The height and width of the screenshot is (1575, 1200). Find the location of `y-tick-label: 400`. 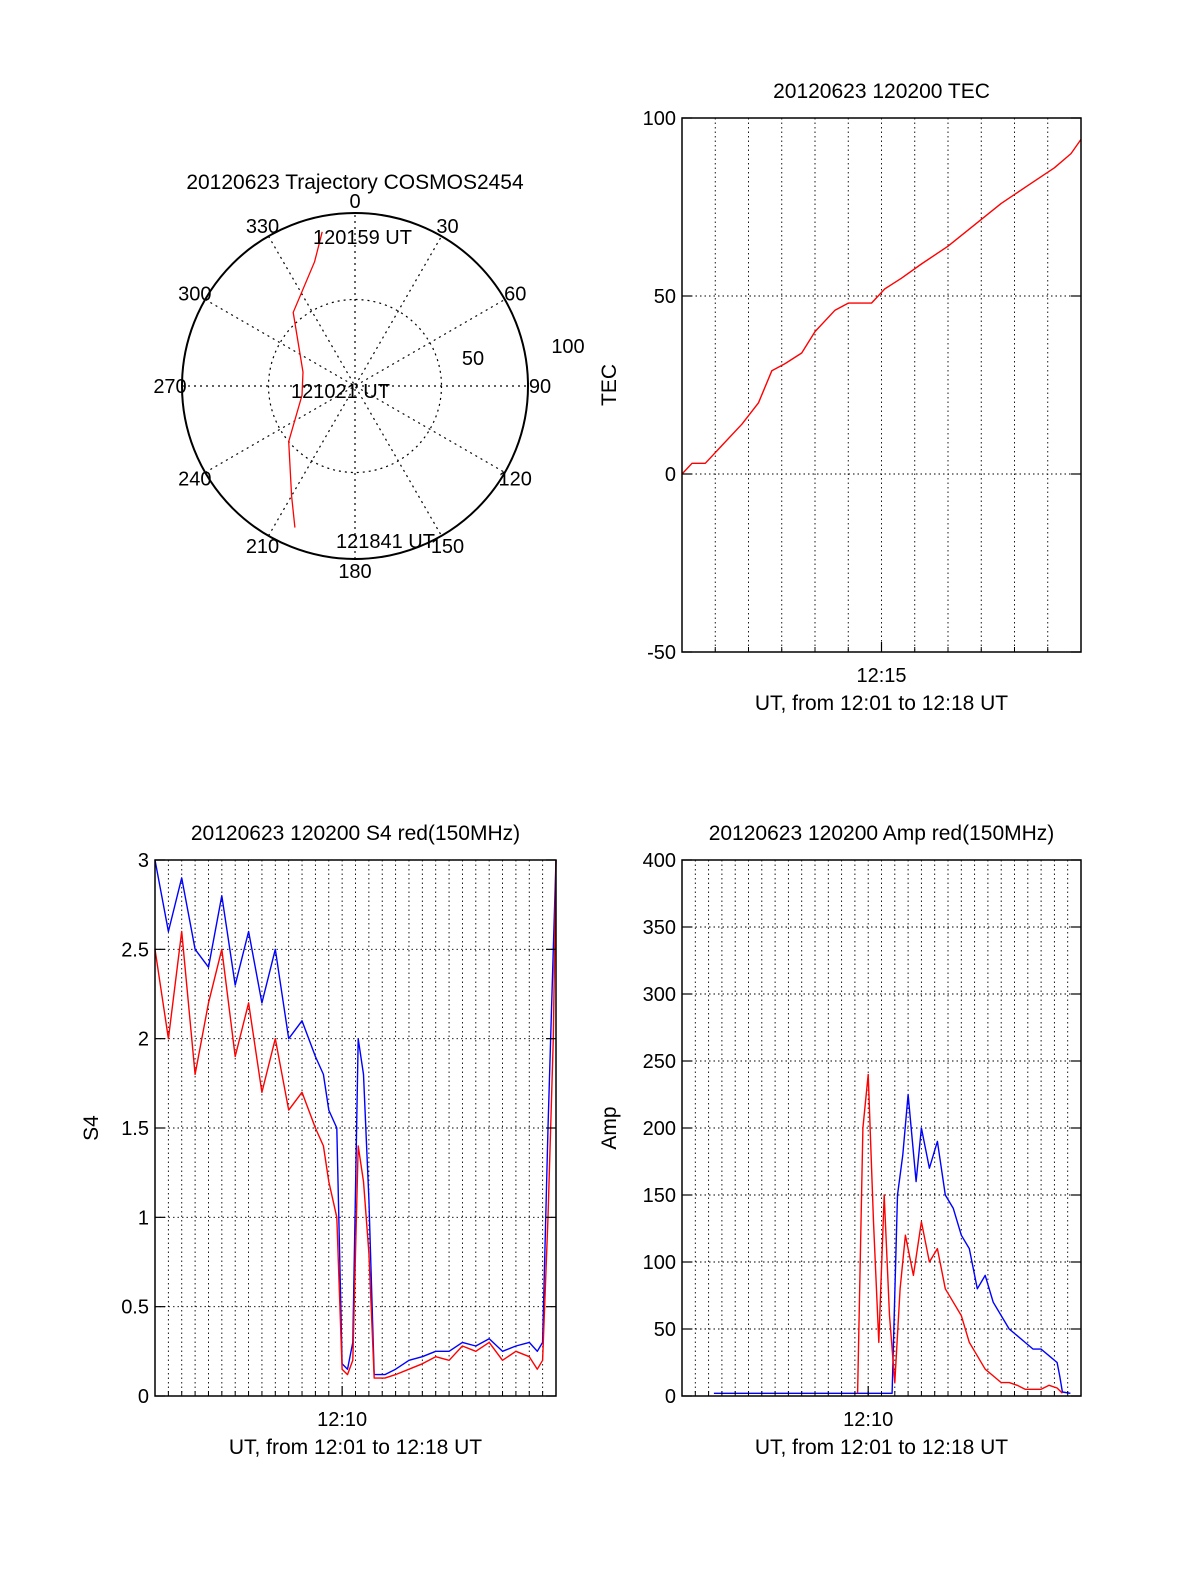

y-tick-label: 400 is located at coordinates (659, 861).